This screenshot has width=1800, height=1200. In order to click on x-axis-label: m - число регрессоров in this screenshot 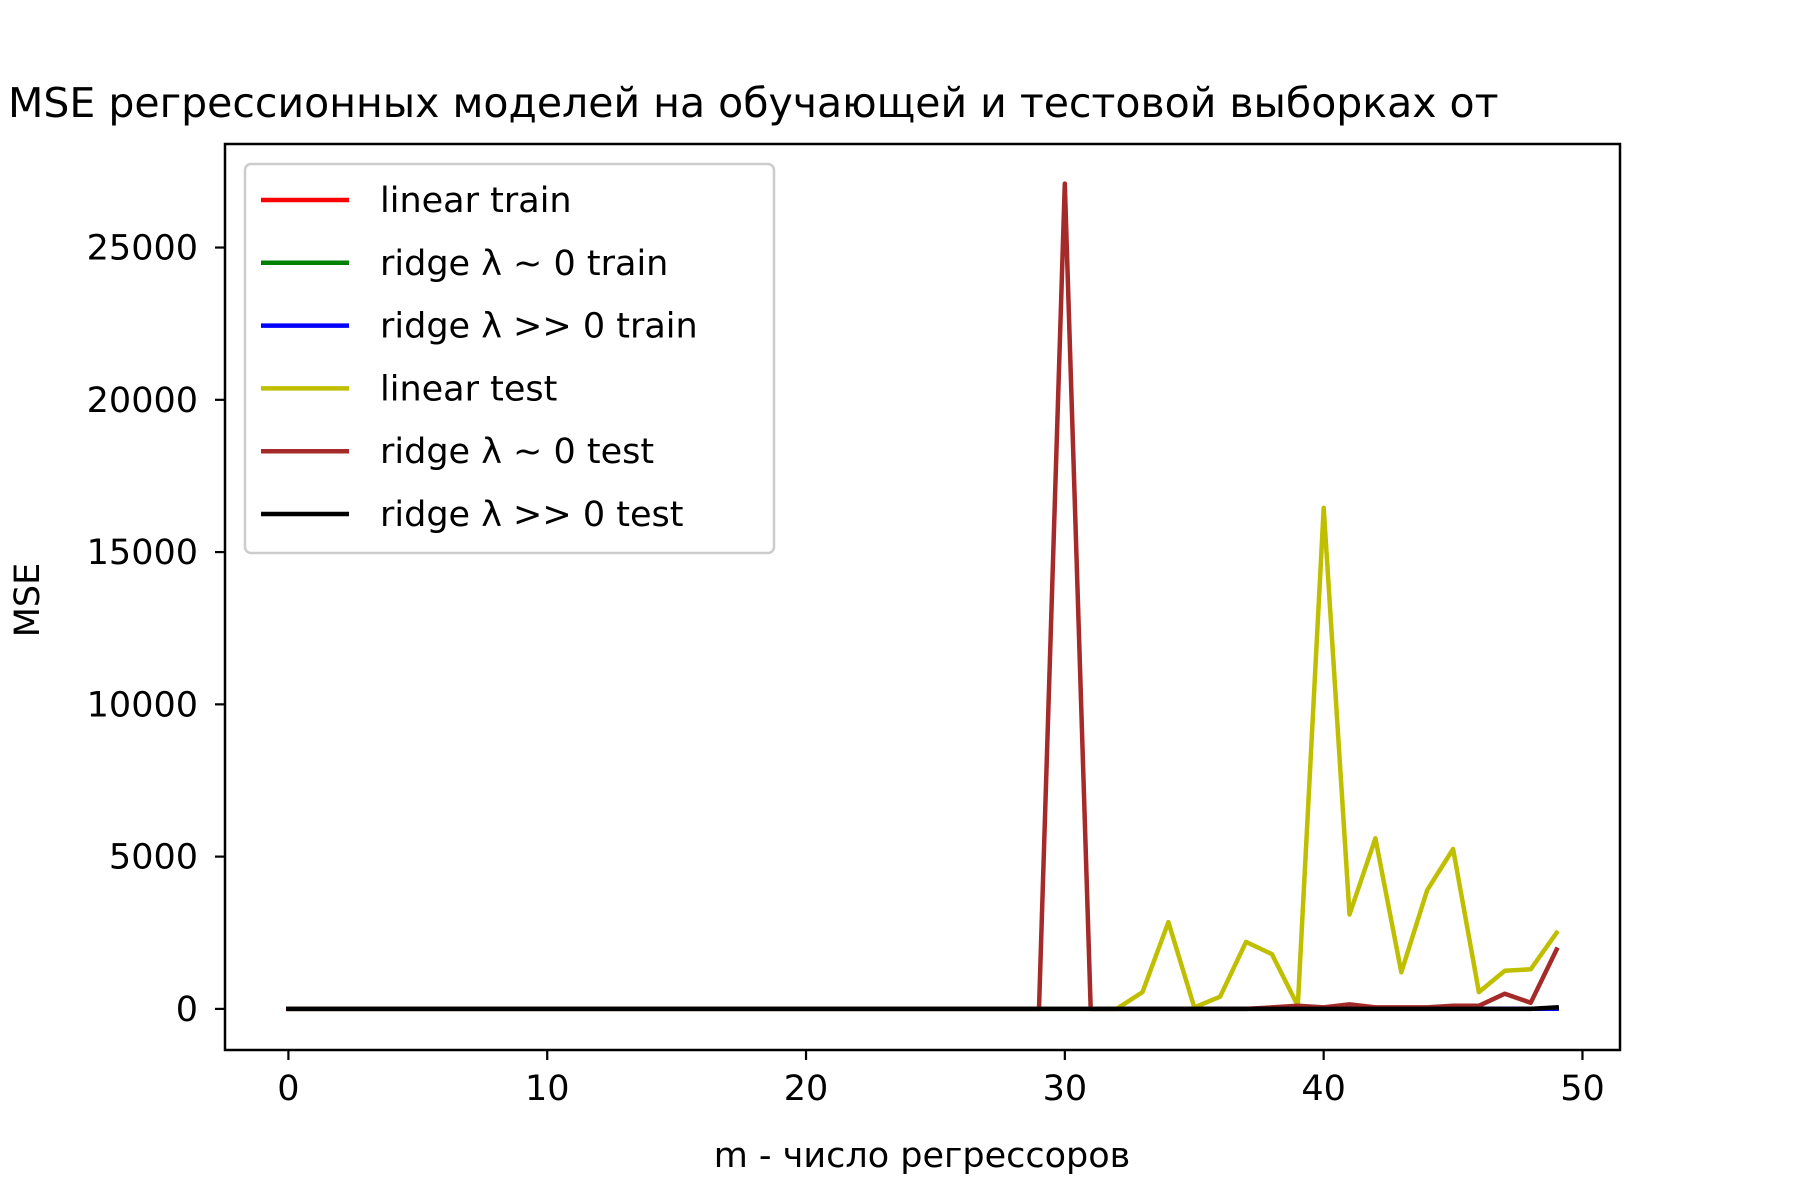, I will do `click(922, 1156)`.